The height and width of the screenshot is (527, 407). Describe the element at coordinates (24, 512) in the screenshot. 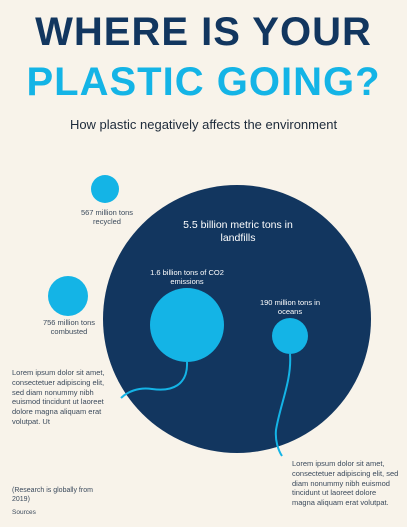

I see `sources-link: Sources` at that location.